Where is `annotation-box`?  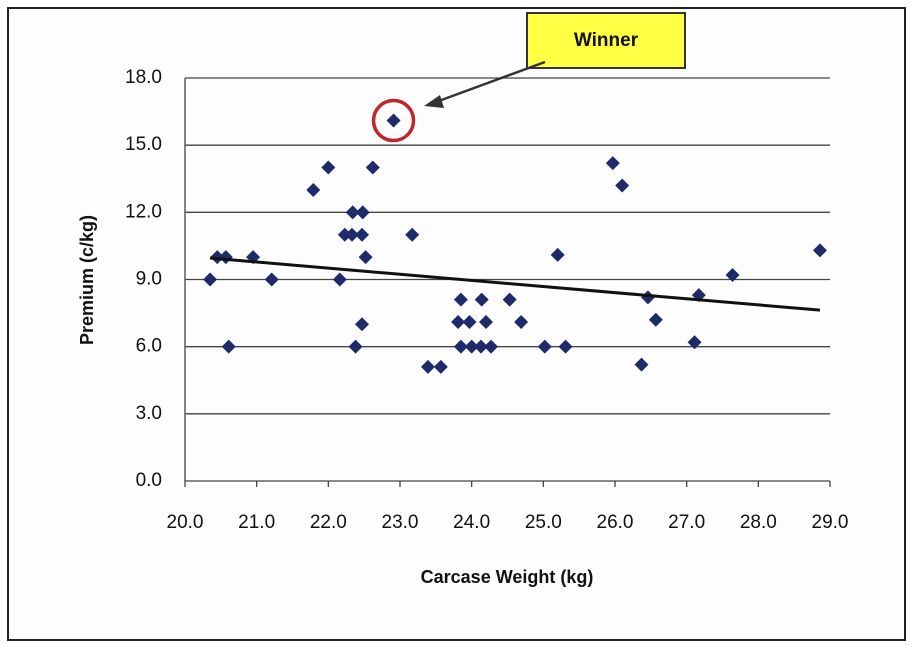 annotation-box is located at coordinates (606, 40).